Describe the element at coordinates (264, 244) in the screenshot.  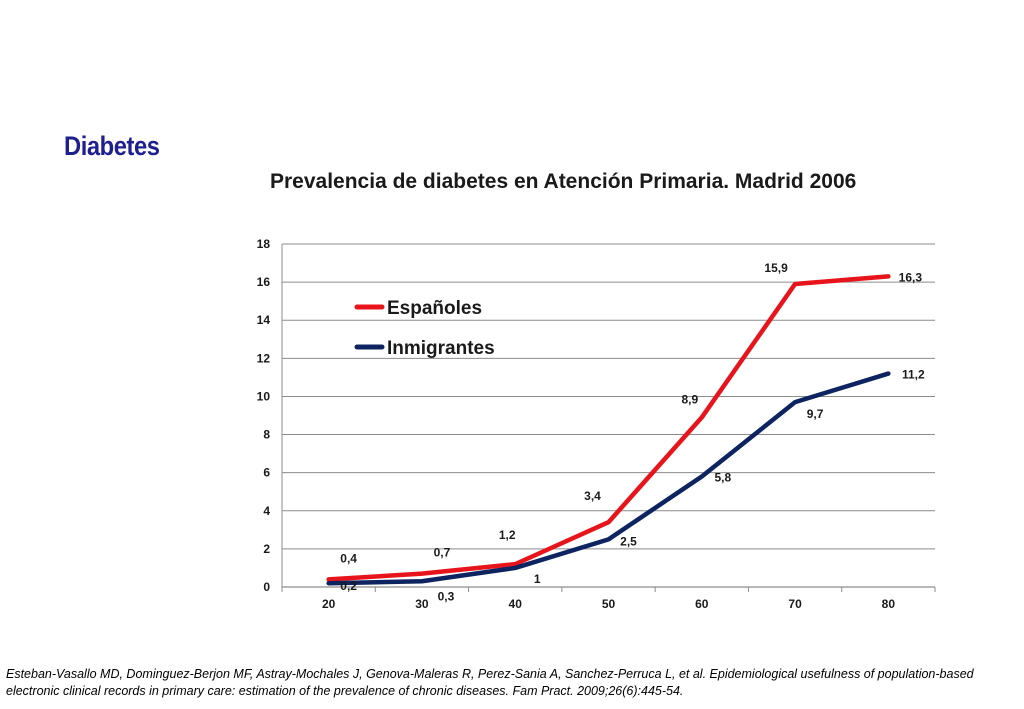
I see `y-tick-label: 18` at that location.